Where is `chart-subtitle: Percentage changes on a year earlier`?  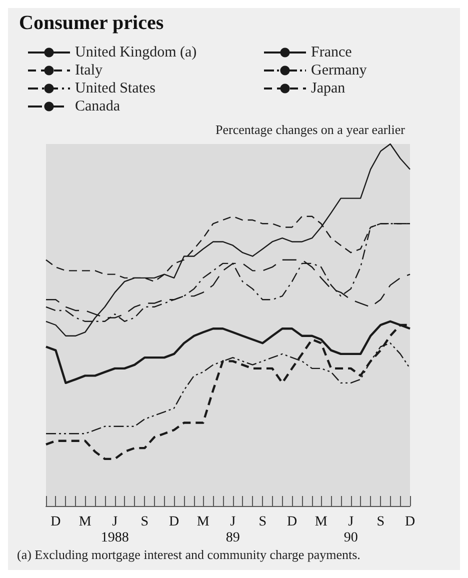 chart-subtitle: Percentage changes on a year earlier is located at coordinates (311, 129).